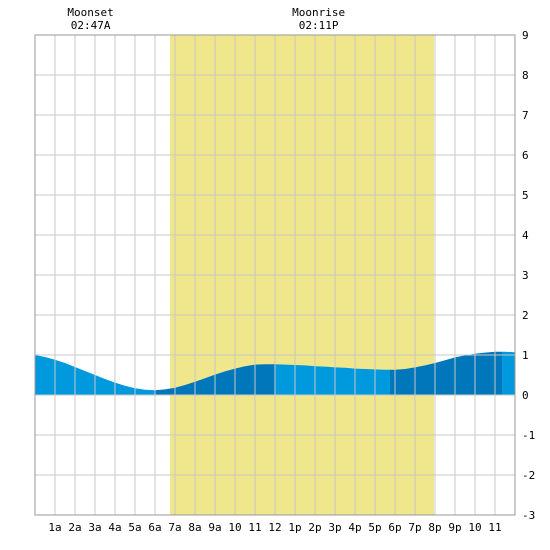  Describe the element at coordinates (294, 527) in the screenshot. I see `x-tick-label: 1p` at that location.